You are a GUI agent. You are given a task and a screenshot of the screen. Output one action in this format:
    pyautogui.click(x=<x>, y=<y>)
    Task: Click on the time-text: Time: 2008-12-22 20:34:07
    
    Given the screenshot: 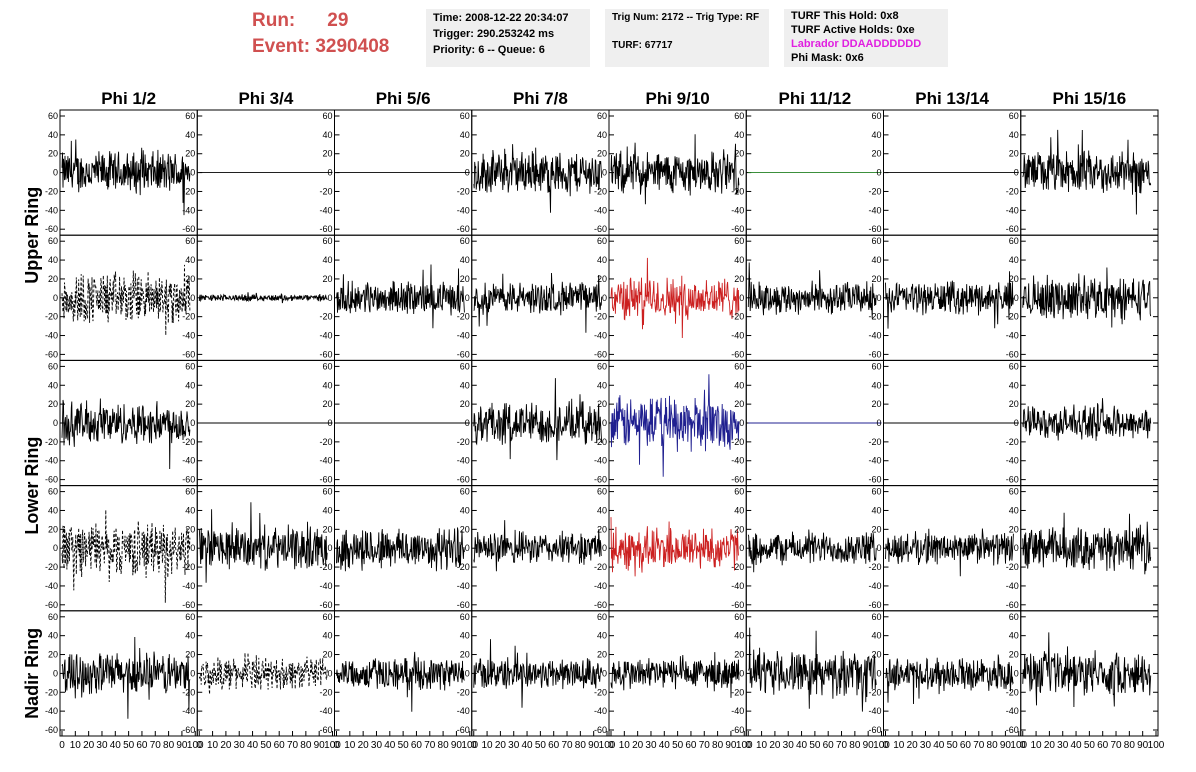 What is the action you would take?
    pyautogui.click(x=501, y=18)
    